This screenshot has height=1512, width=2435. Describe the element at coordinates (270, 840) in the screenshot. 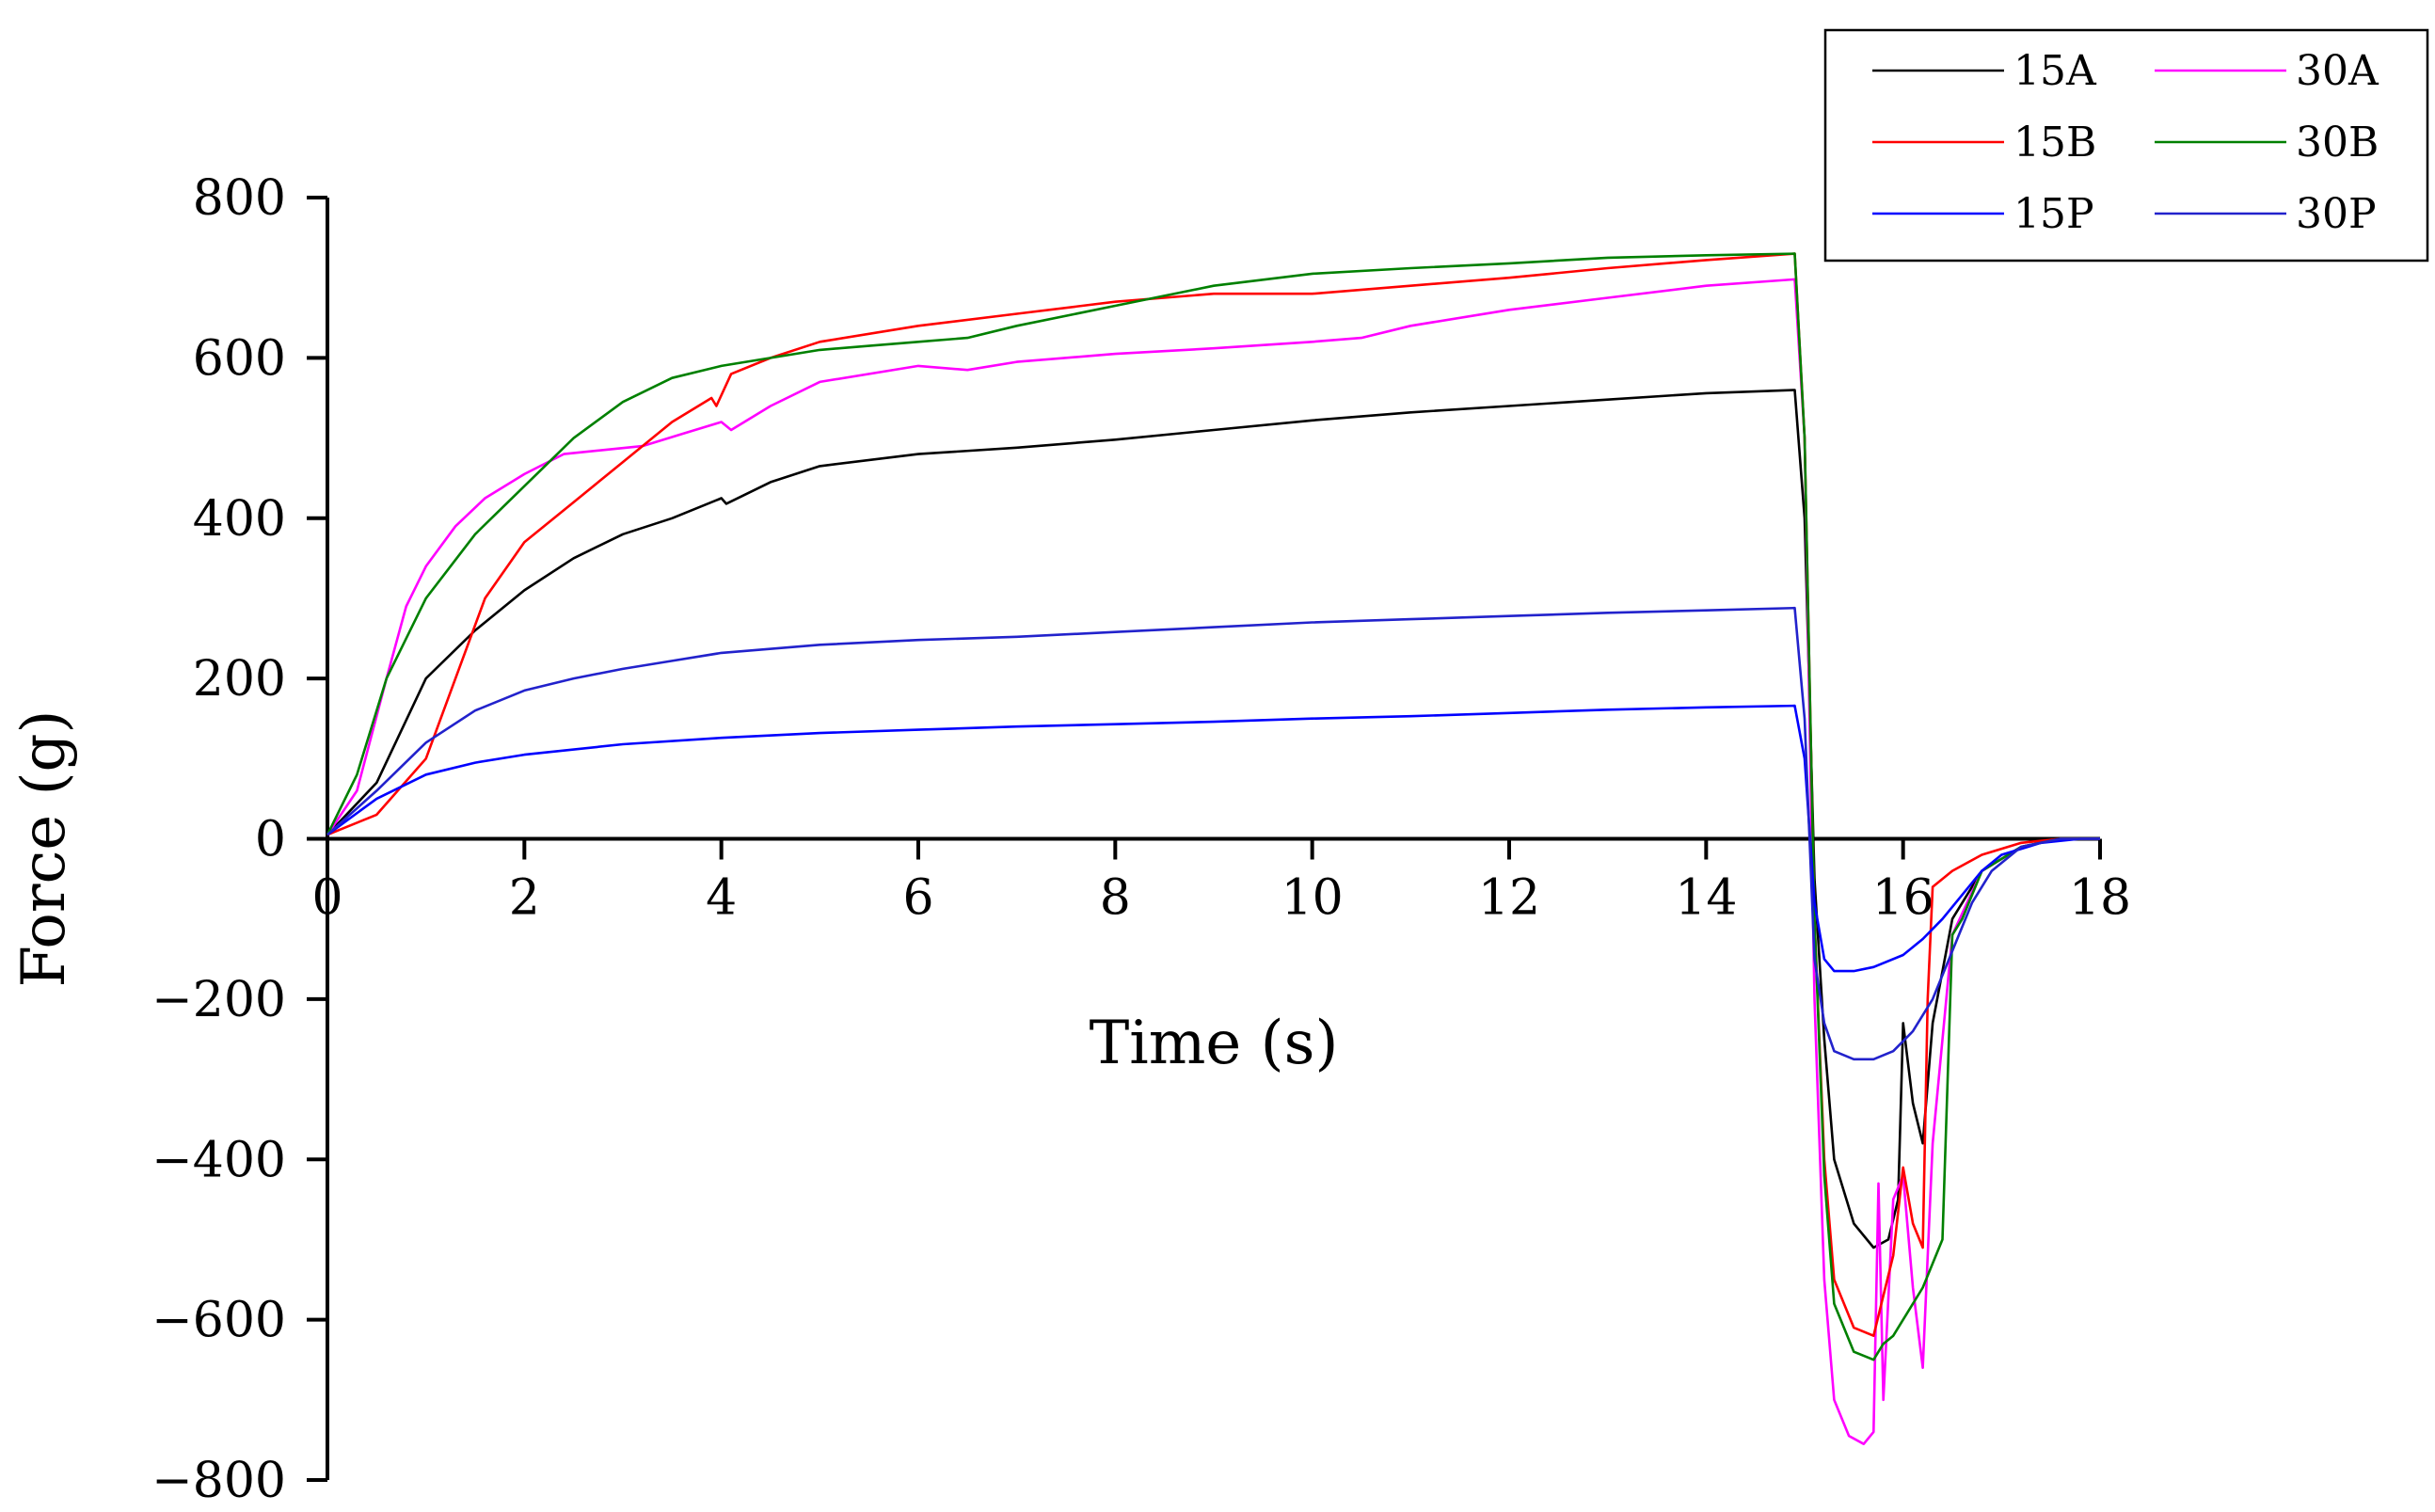

I see `y-tick-label: 0` at that location.